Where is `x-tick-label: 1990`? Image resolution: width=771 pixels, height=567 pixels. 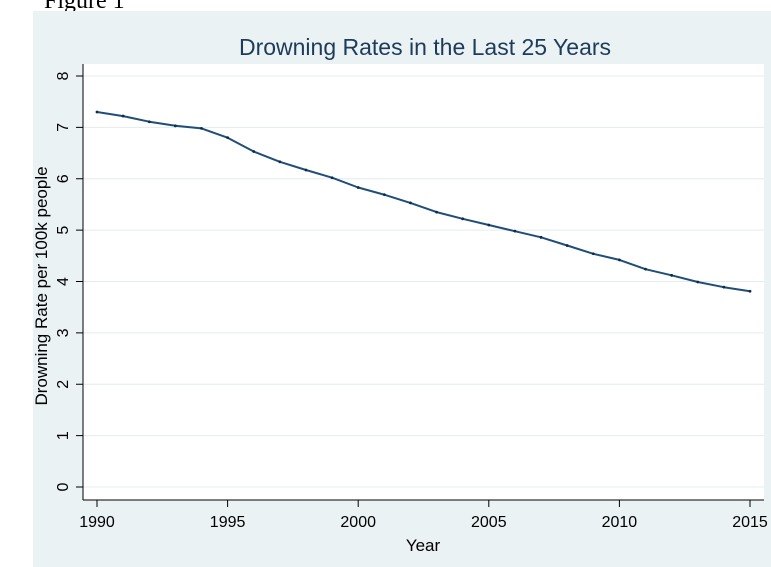 x-tick-label: 1990 is located at coordinates (97, 522).